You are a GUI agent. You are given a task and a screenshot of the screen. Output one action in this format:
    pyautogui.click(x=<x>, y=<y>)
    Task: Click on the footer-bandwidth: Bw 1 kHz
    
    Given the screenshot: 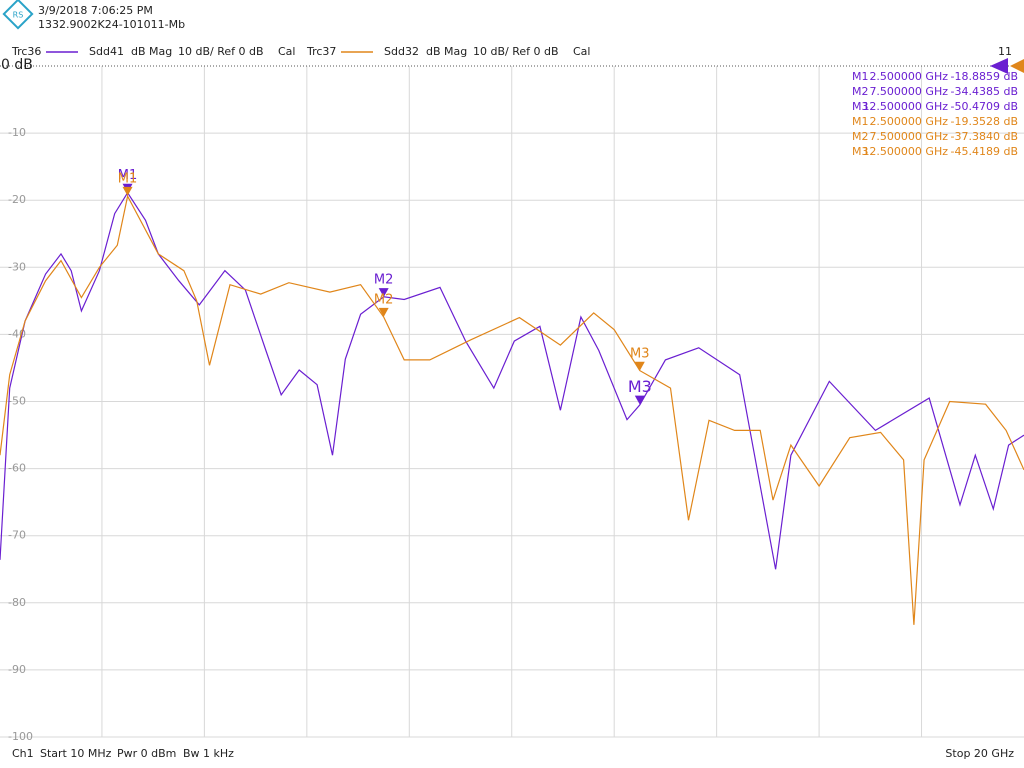 What is the action you would take?
    pyautogui.click(x=208, y=753)
    